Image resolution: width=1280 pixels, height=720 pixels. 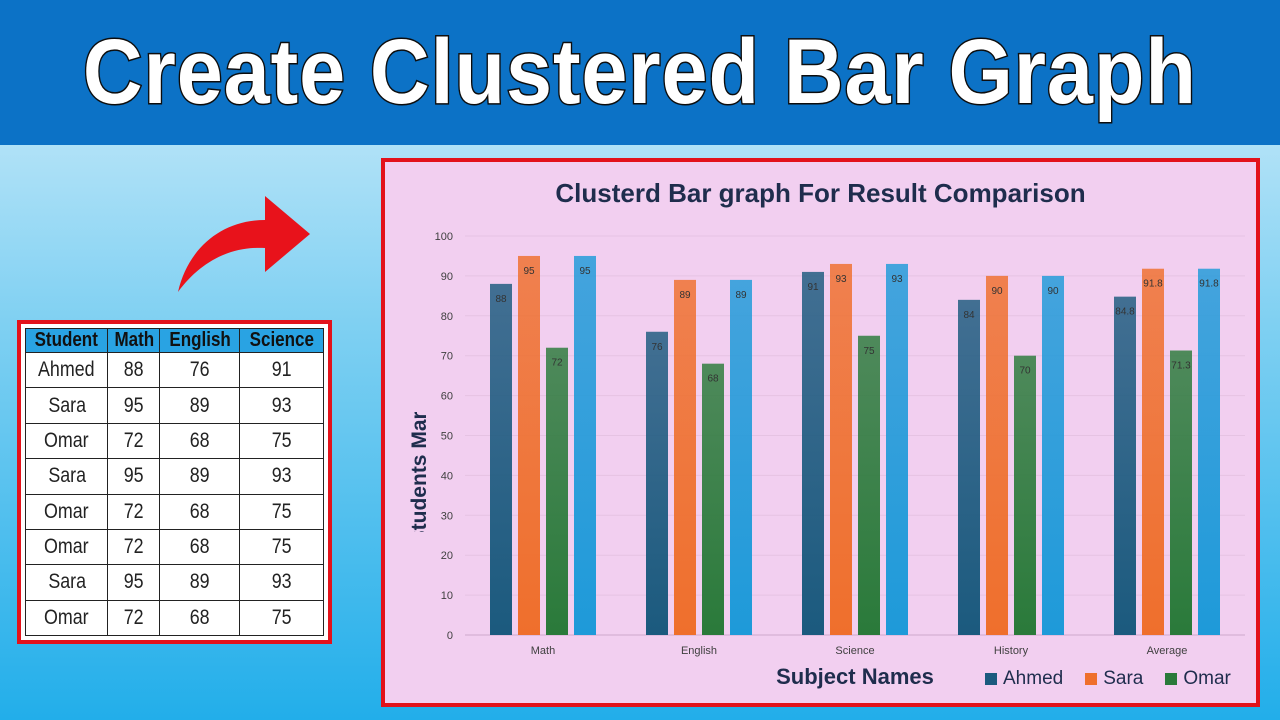 I want to click on legend-item-sara: Sara, so click(x=1114, y=679).